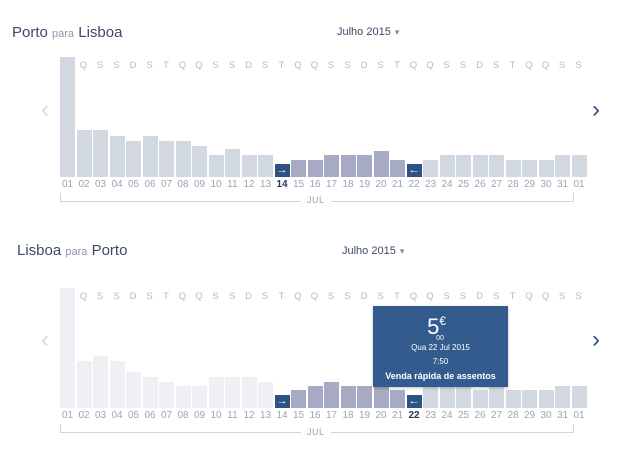 Image resolution: width=620 pixels, height=450 pixels. I want to click on date-label: 07, so click(166, 184).